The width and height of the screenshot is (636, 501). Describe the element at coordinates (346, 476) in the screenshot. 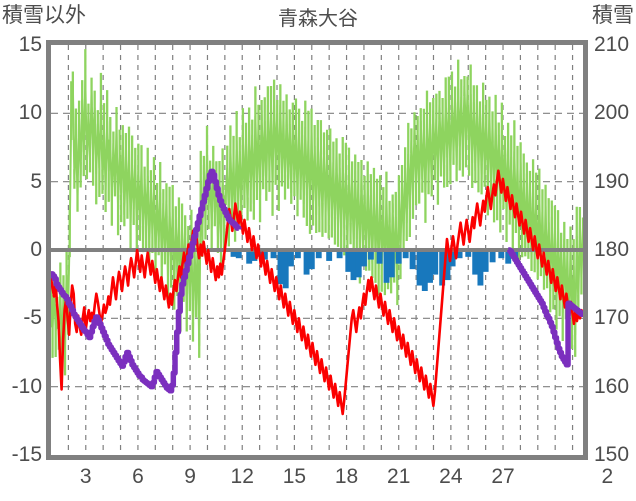

I see `x-tick: 18` at that location.